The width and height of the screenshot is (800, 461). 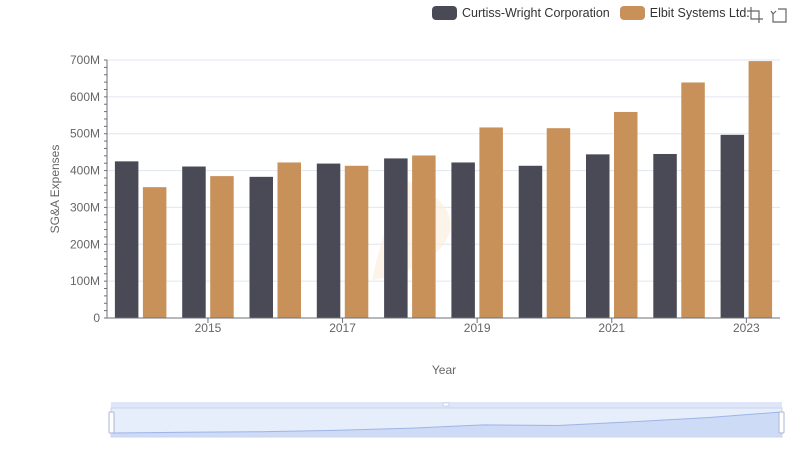 What do you see at coordinates (85, 207) in the screenshot?
I see `y-tick-label: 300M` at bounding box center [85, 207].